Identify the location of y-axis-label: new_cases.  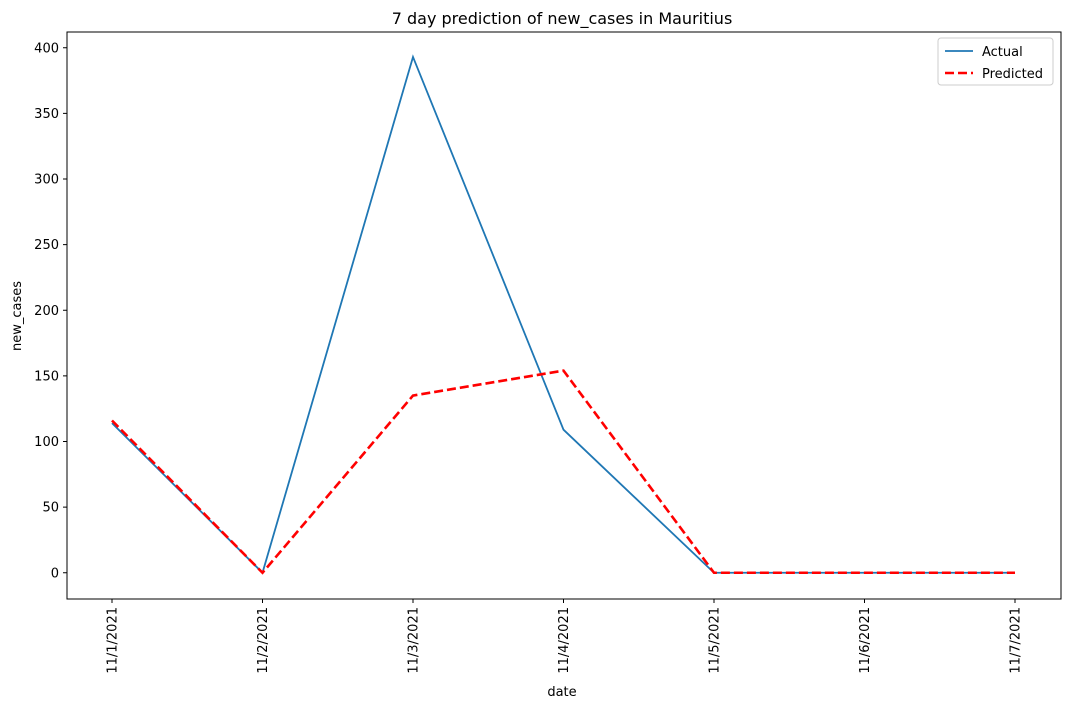
(17, 316).